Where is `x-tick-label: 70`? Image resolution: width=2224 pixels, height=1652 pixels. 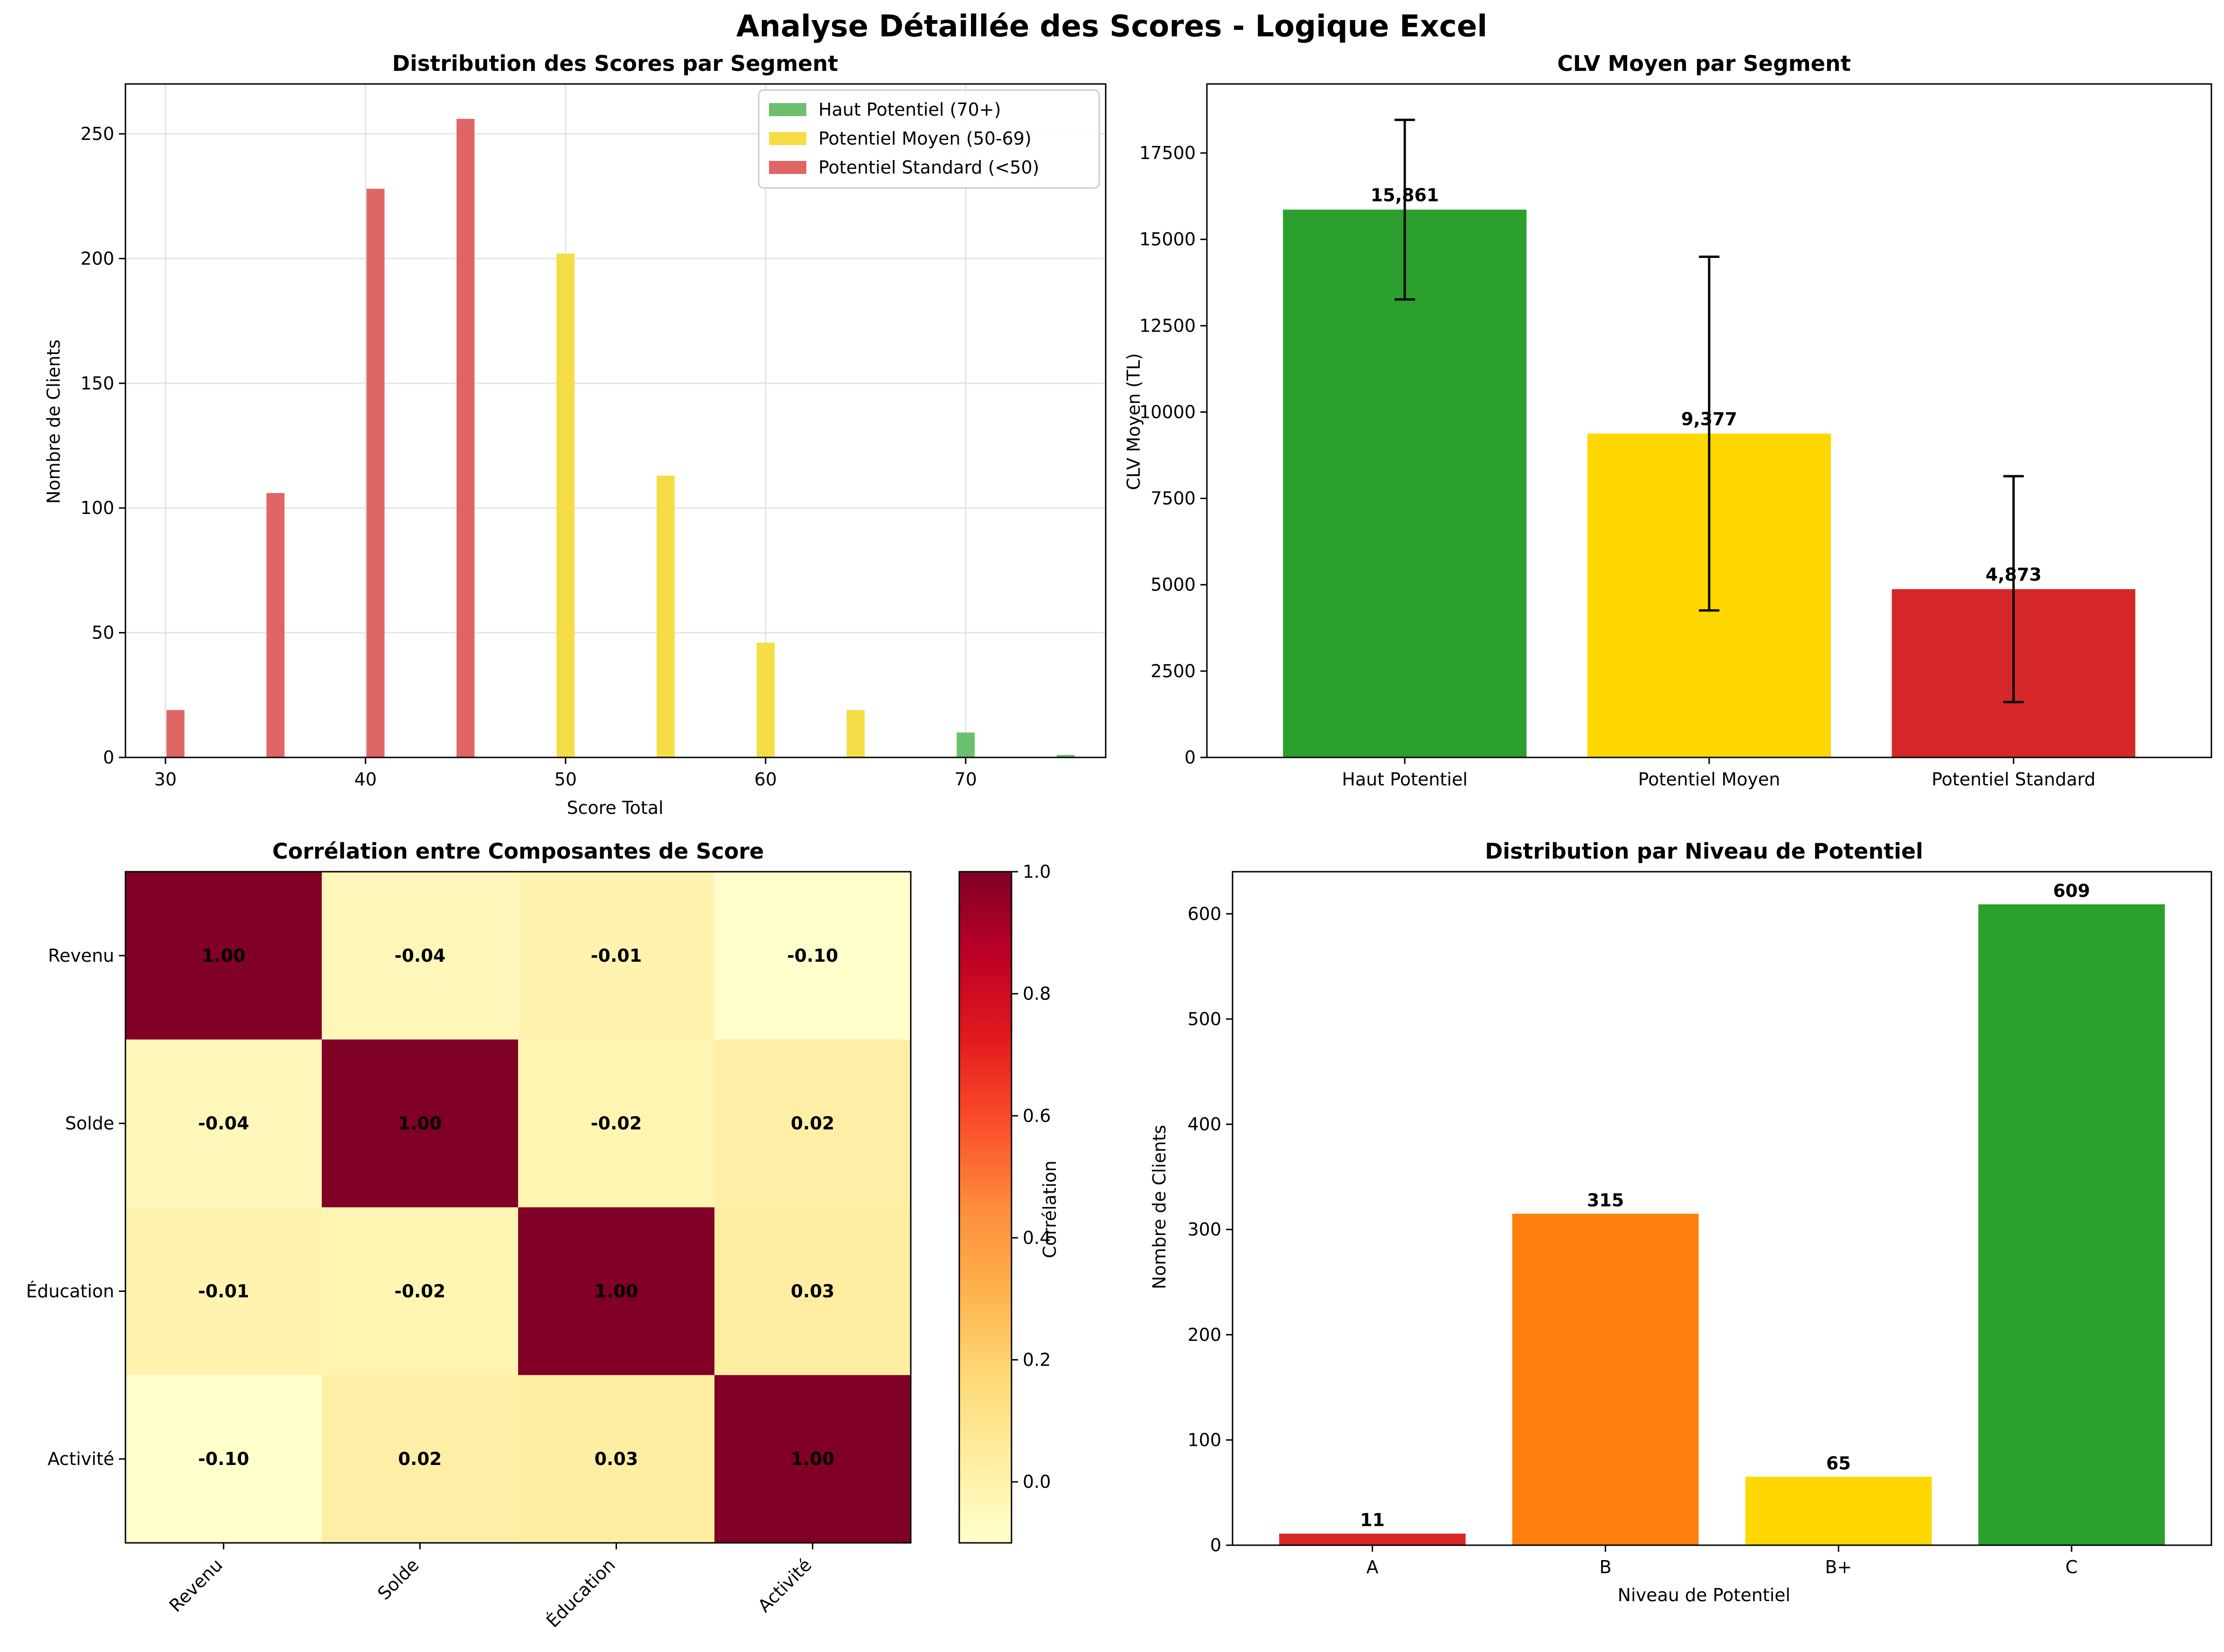
x-tick-label: 70 is located at coordinates (966, 780).